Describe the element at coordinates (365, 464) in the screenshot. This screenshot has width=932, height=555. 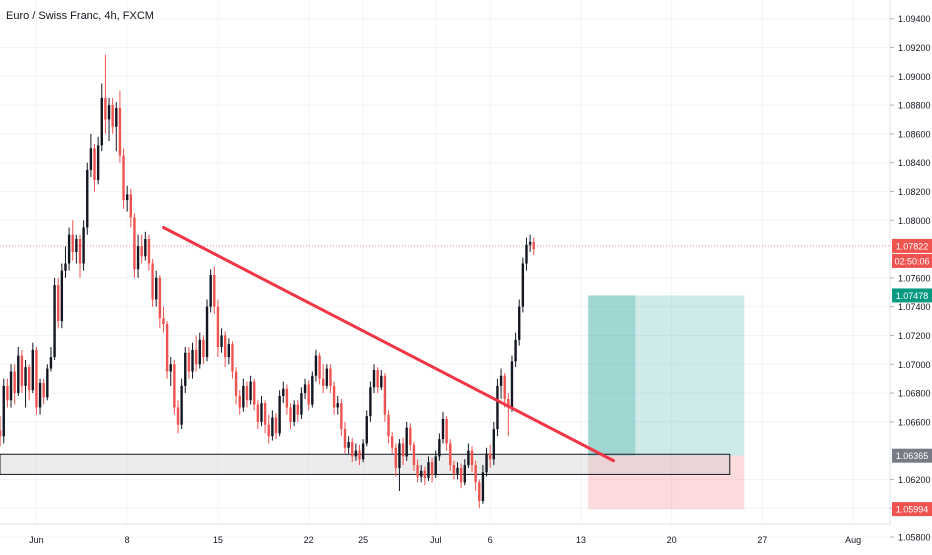
I see `support-zone` at that location.